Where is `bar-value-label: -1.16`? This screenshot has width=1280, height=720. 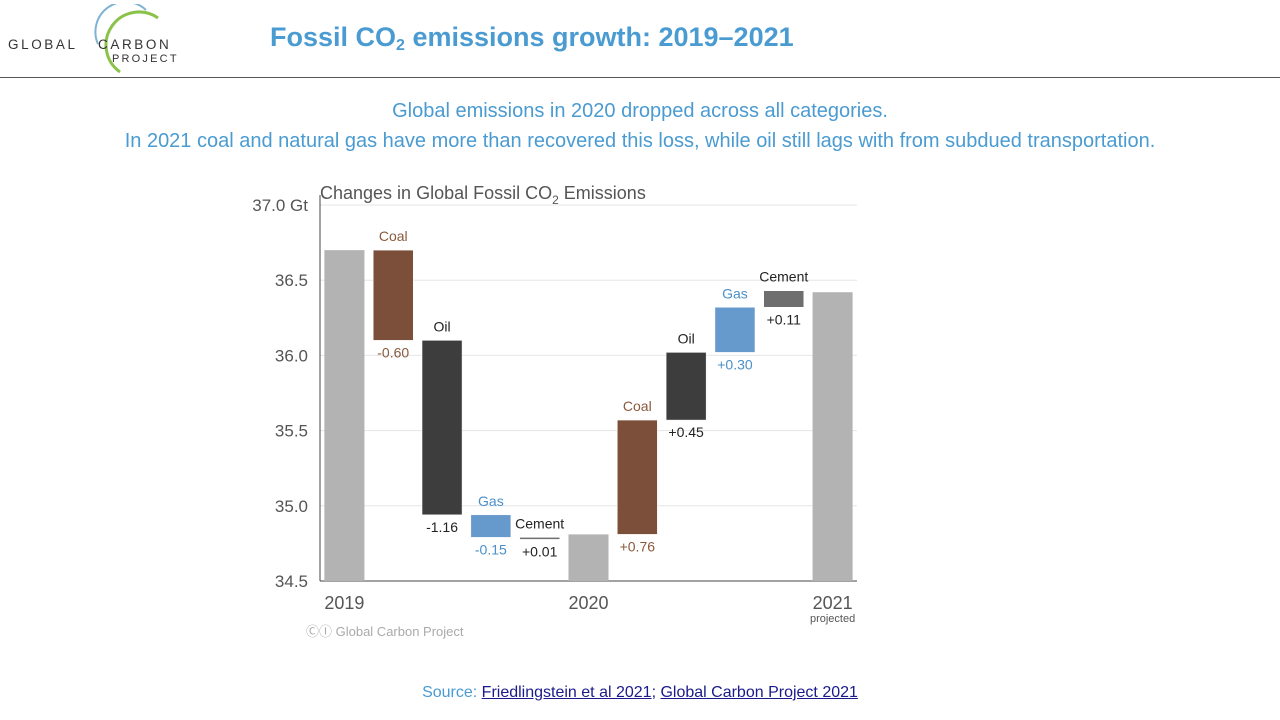
bar-value-label: -1.16 is located at coordinates (442, 527).